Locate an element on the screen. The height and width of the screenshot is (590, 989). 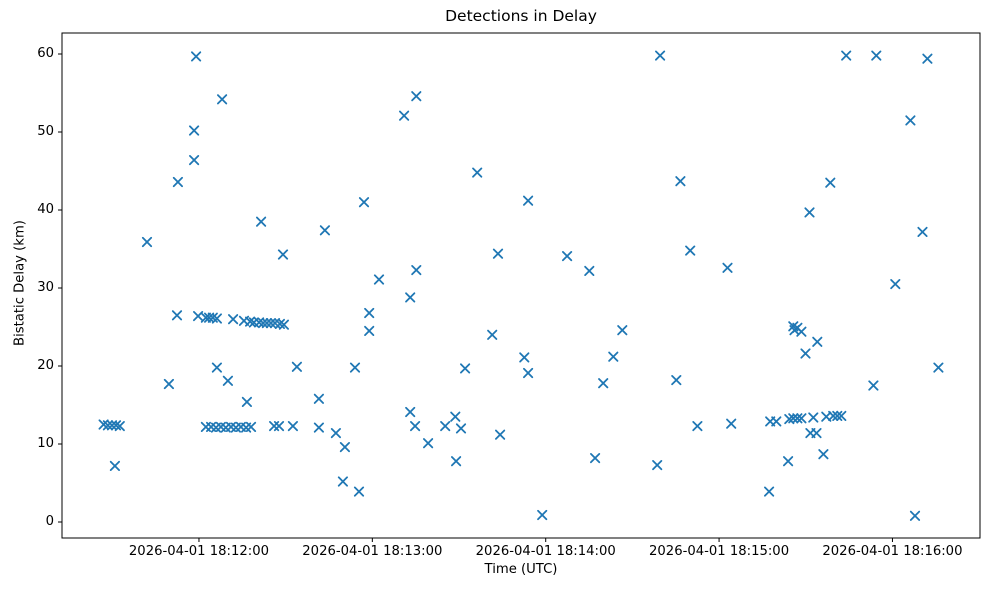
x-tick-label: 2026-04-01 18:16:00 is located at coordinates (892, 551).